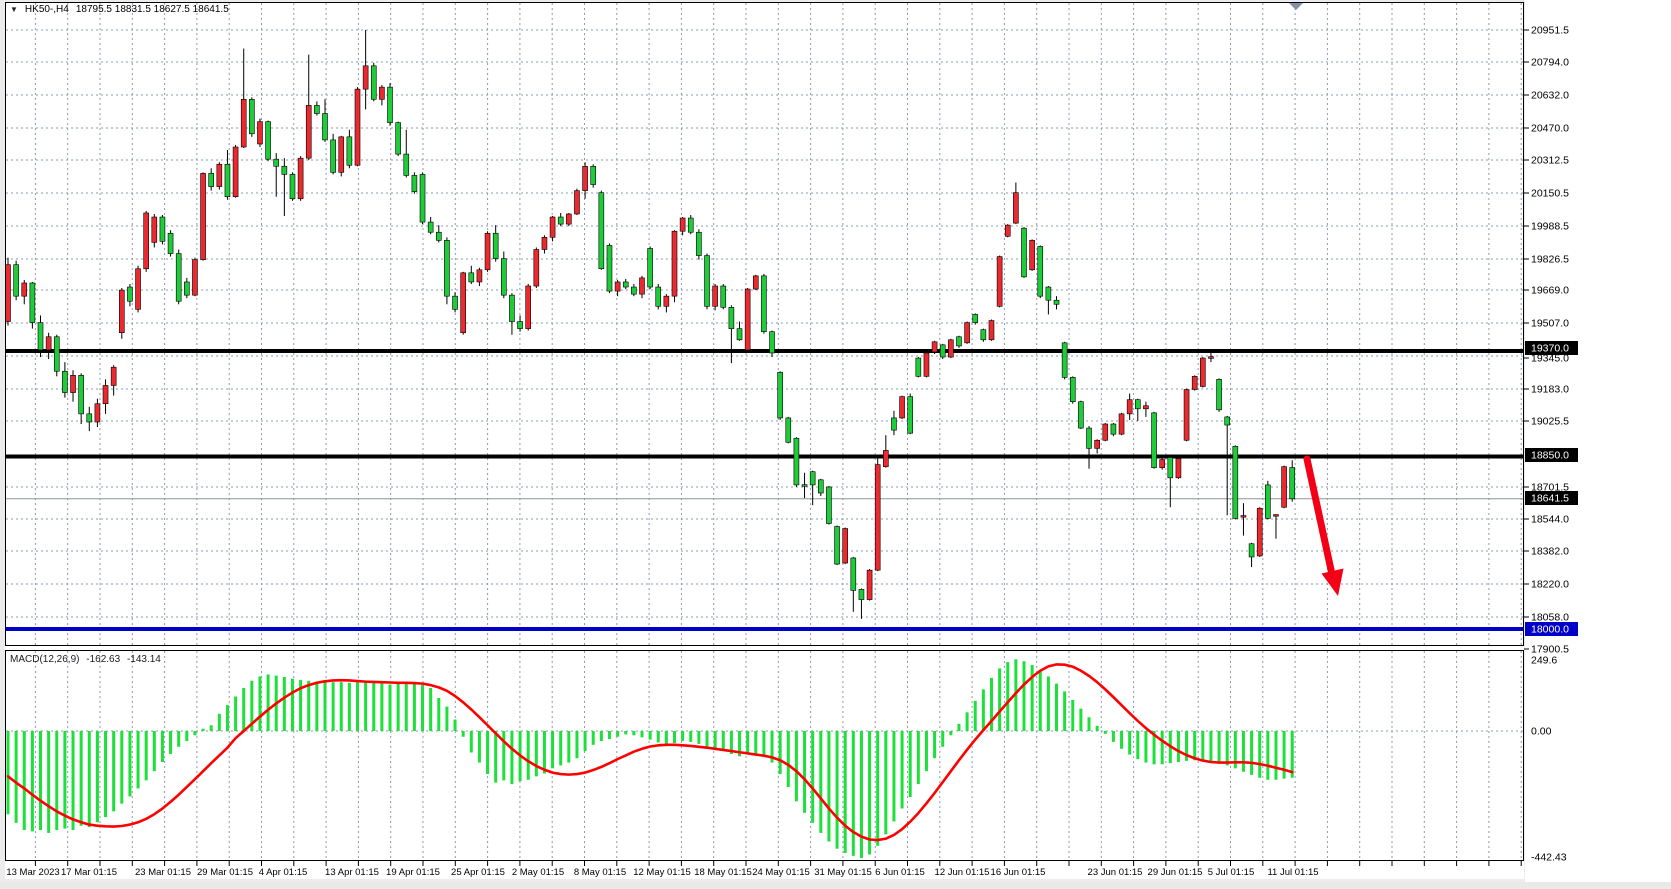 The image size is (1671, 889). Describe the element at coordinates (835, 885) in the screenshot. I see `bottom-strip` at that location.